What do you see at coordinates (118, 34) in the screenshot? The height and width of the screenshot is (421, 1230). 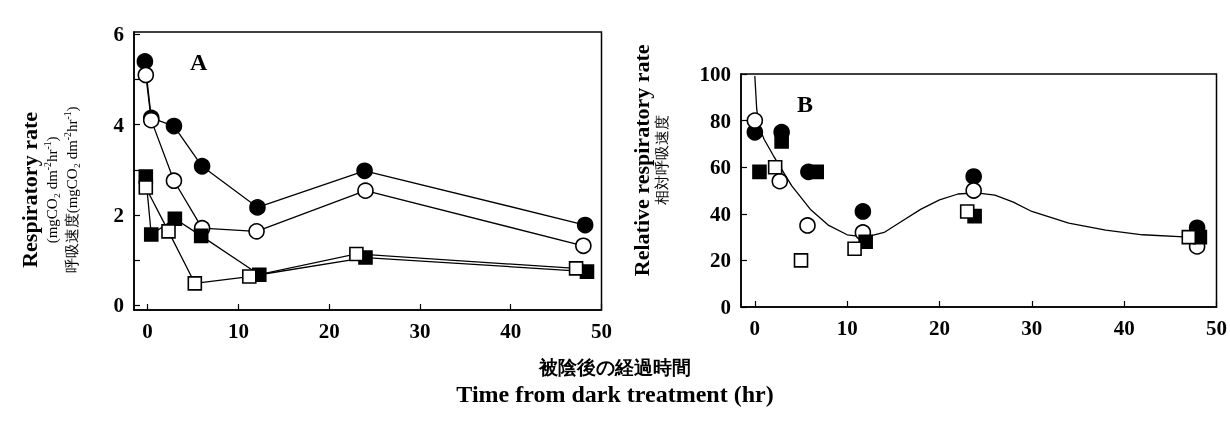 I see `y-tick-label: 6` at bounding box center [118, 34].